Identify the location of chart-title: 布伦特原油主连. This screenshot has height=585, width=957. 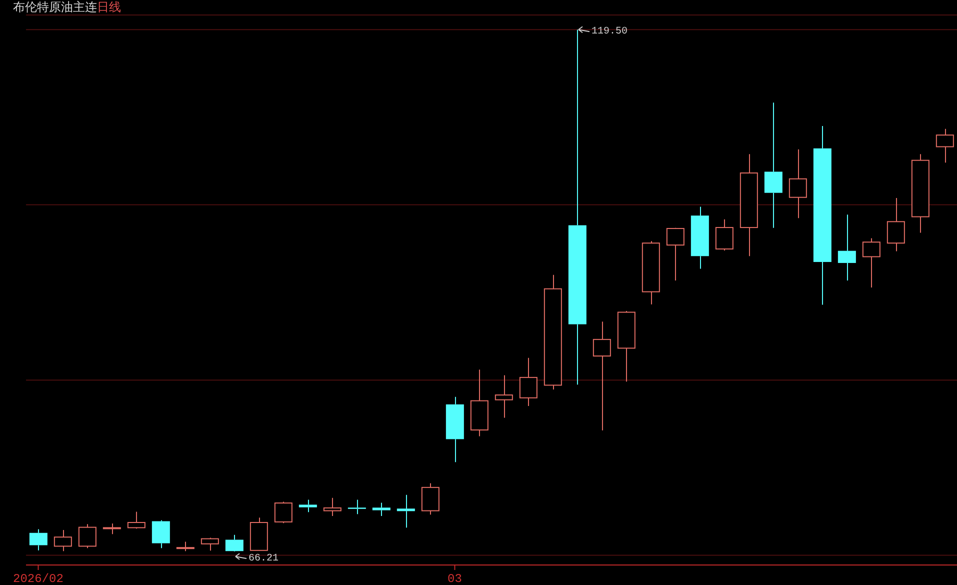
(55, 7).